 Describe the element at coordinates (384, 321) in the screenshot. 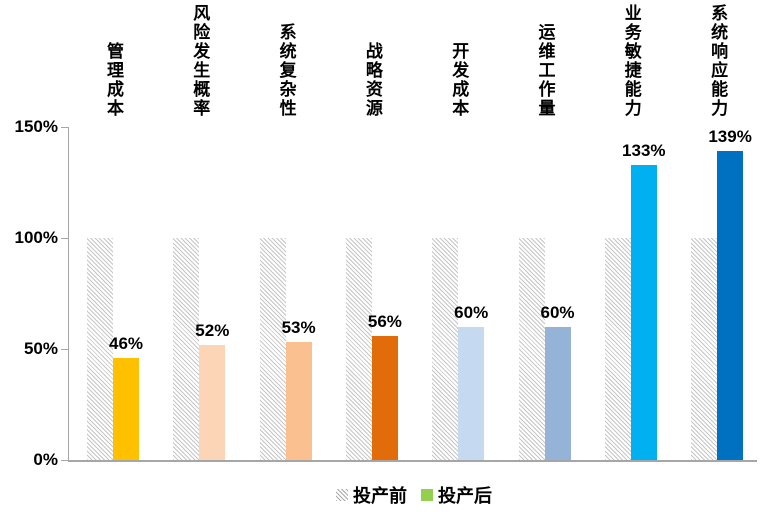

I see `value-label: 56%` at that location.